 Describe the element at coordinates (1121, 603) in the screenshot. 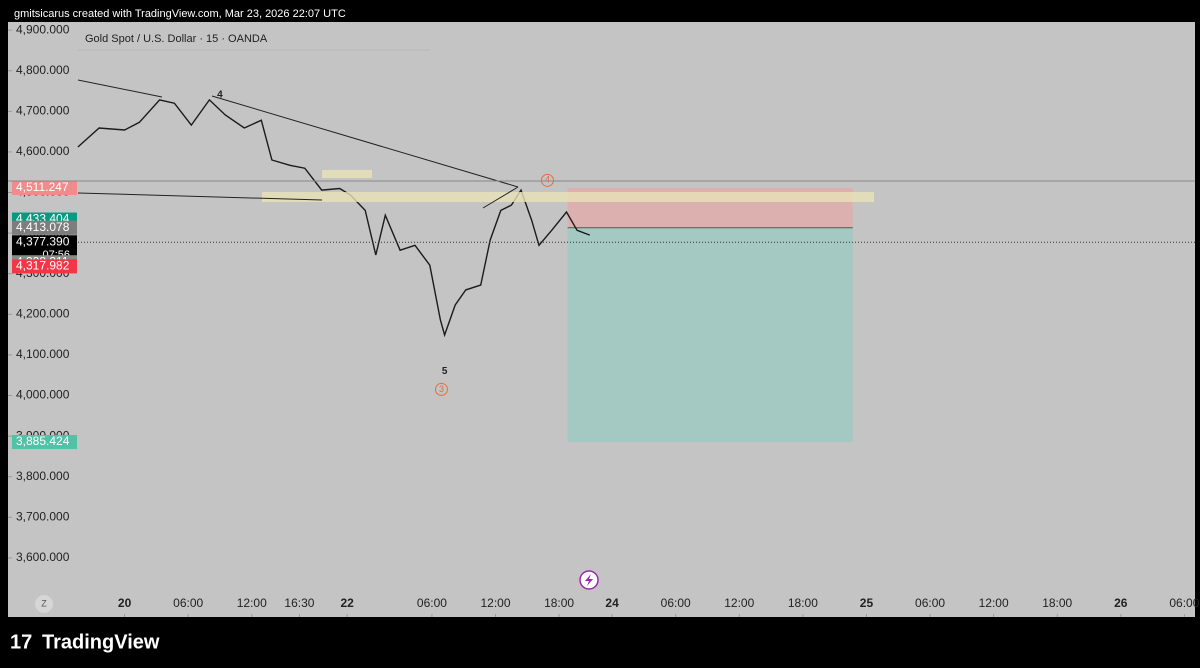

I see `x-tick-label: 26` at that location.